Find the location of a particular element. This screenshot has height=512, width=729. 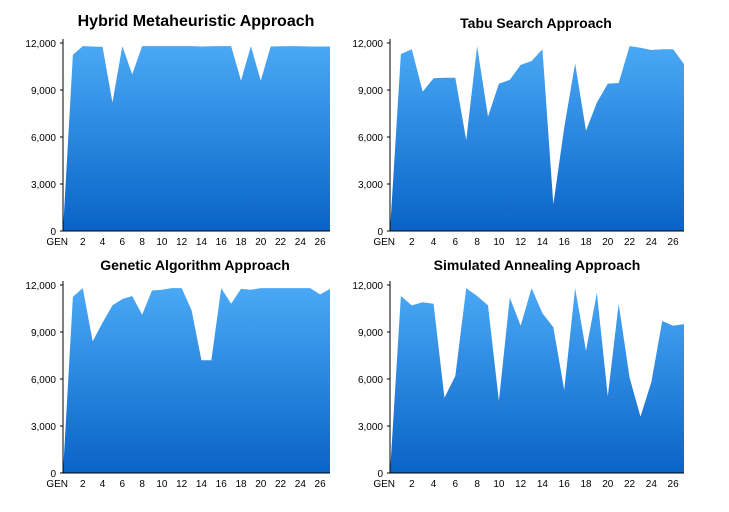

chart-title: Simulated Annealing Approach is located at coordinates (537, 265).